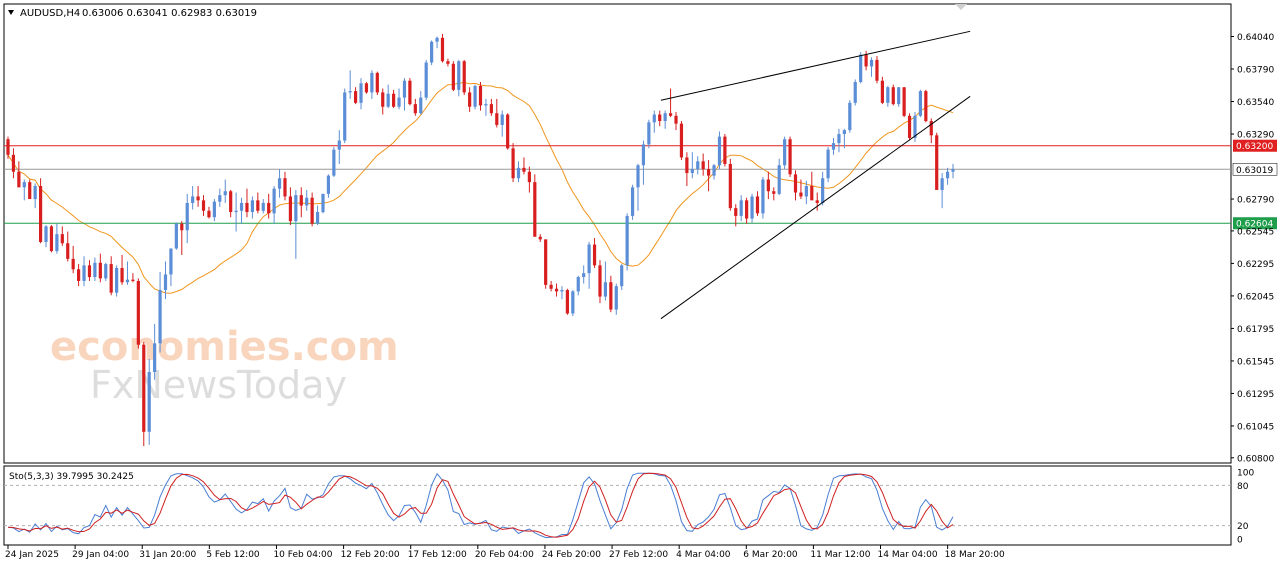  What do you see at coordinates (703, 555) in the screenshot?
I see `x-tick-label: 4 Mar 04:00` at bounding box center [703, 555].